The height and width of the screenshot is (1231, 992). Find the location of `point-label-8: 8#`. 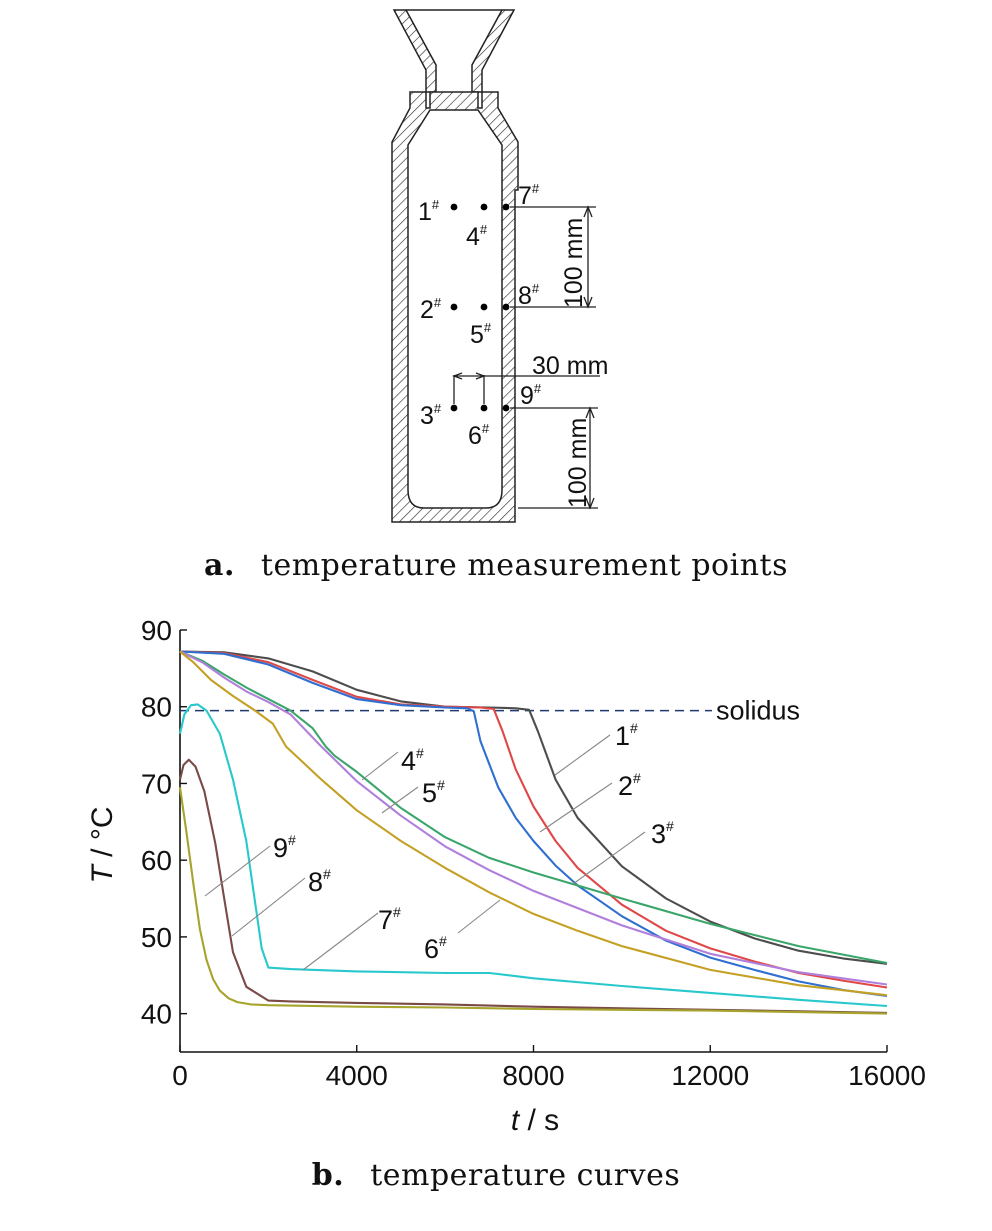

point-label-8: 8# is located at coordinates (529, 295).